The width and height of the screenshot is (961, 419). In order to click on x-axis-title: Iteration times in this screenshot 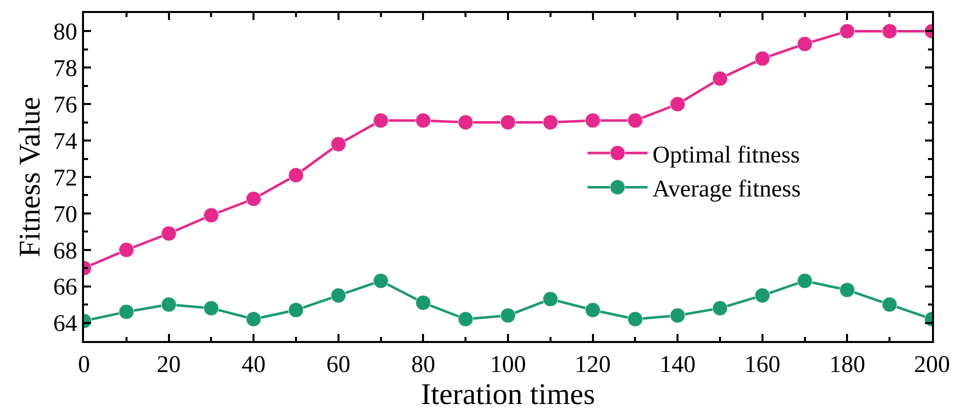, I will do `click(508, 394)`.